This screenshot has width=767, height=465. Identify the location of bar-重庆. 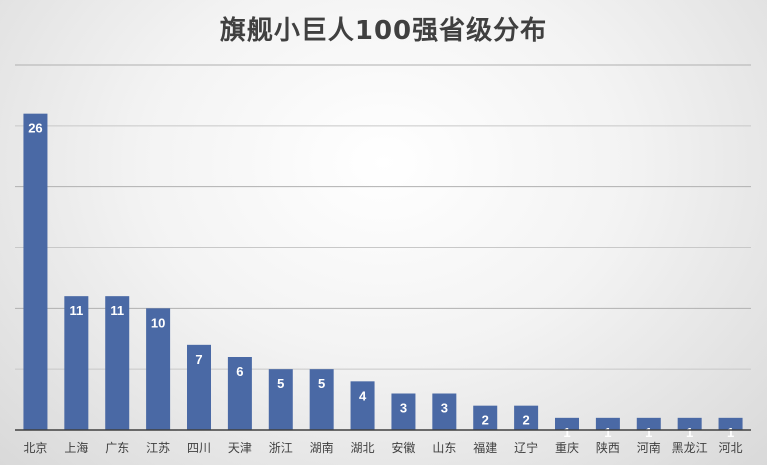
(567, 423).